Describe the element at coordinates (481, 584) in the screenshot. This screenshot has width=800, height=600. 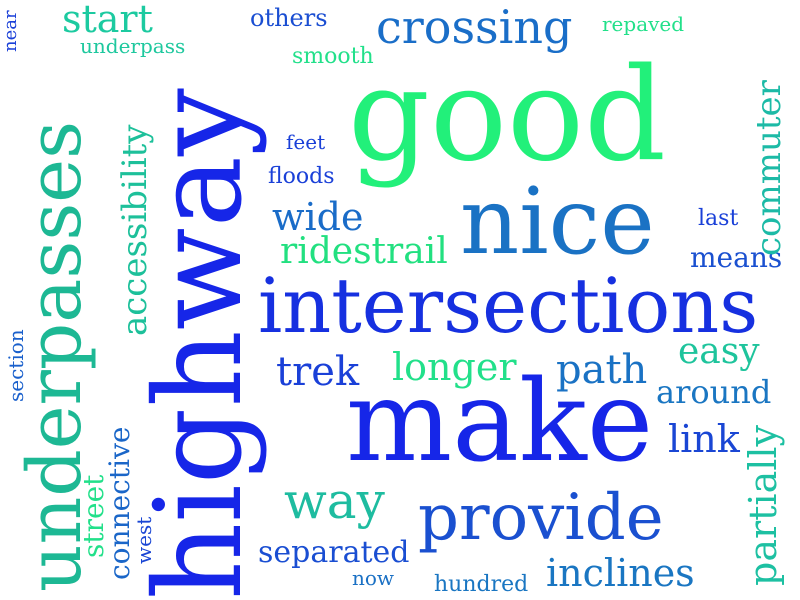
I see `word-hundred: hundred` at that location.